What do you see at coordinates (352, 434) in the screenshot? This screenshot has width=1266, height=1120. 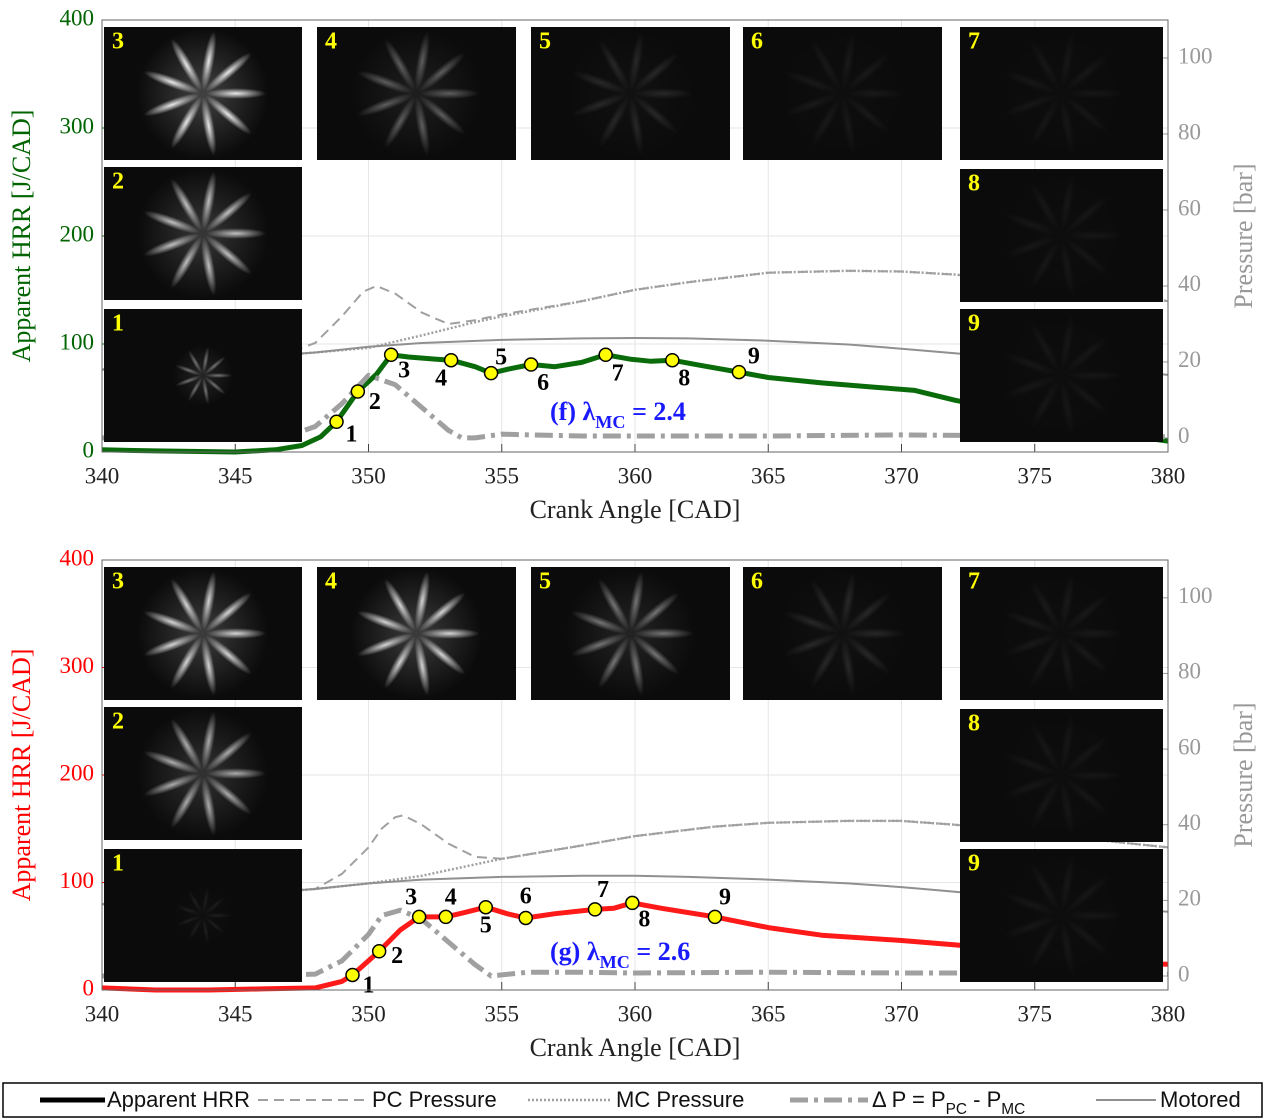 I see `marker-label: 1` at bounding box center [352, 434].